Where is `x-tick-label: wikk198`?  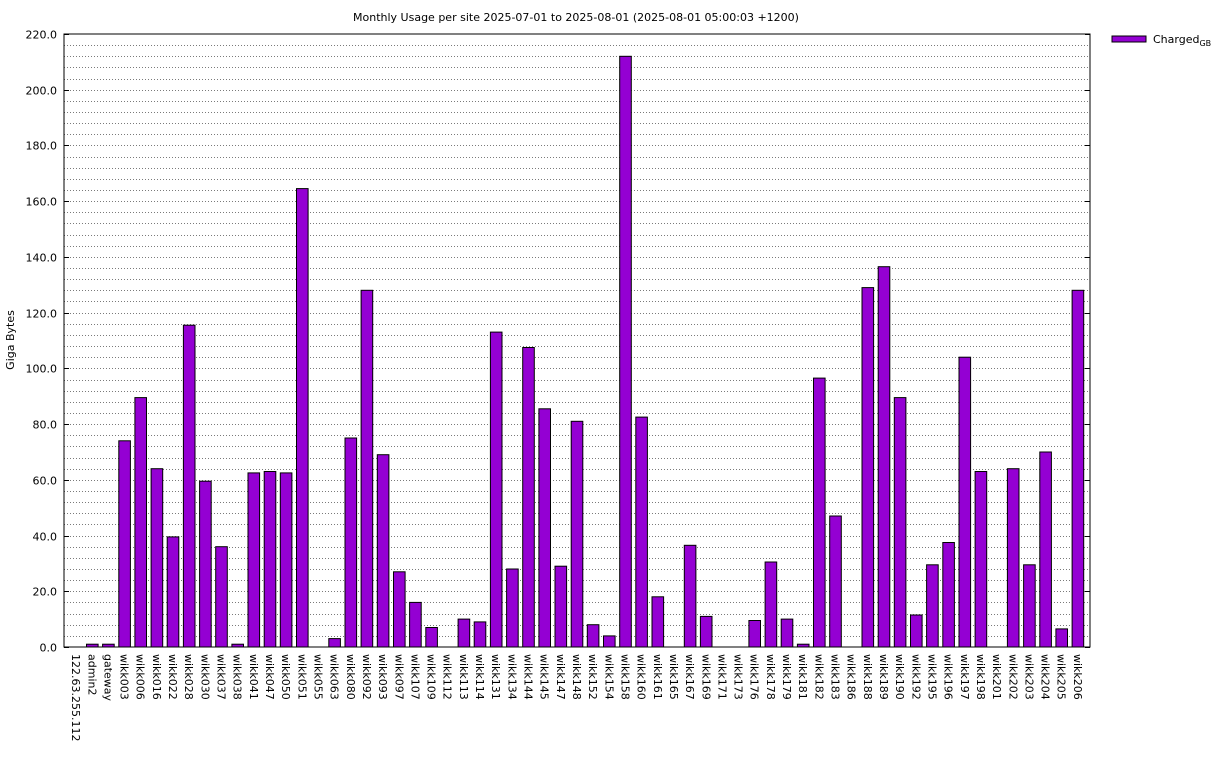
x-tick-label: wikk198 is located at coordinates (980, 677).